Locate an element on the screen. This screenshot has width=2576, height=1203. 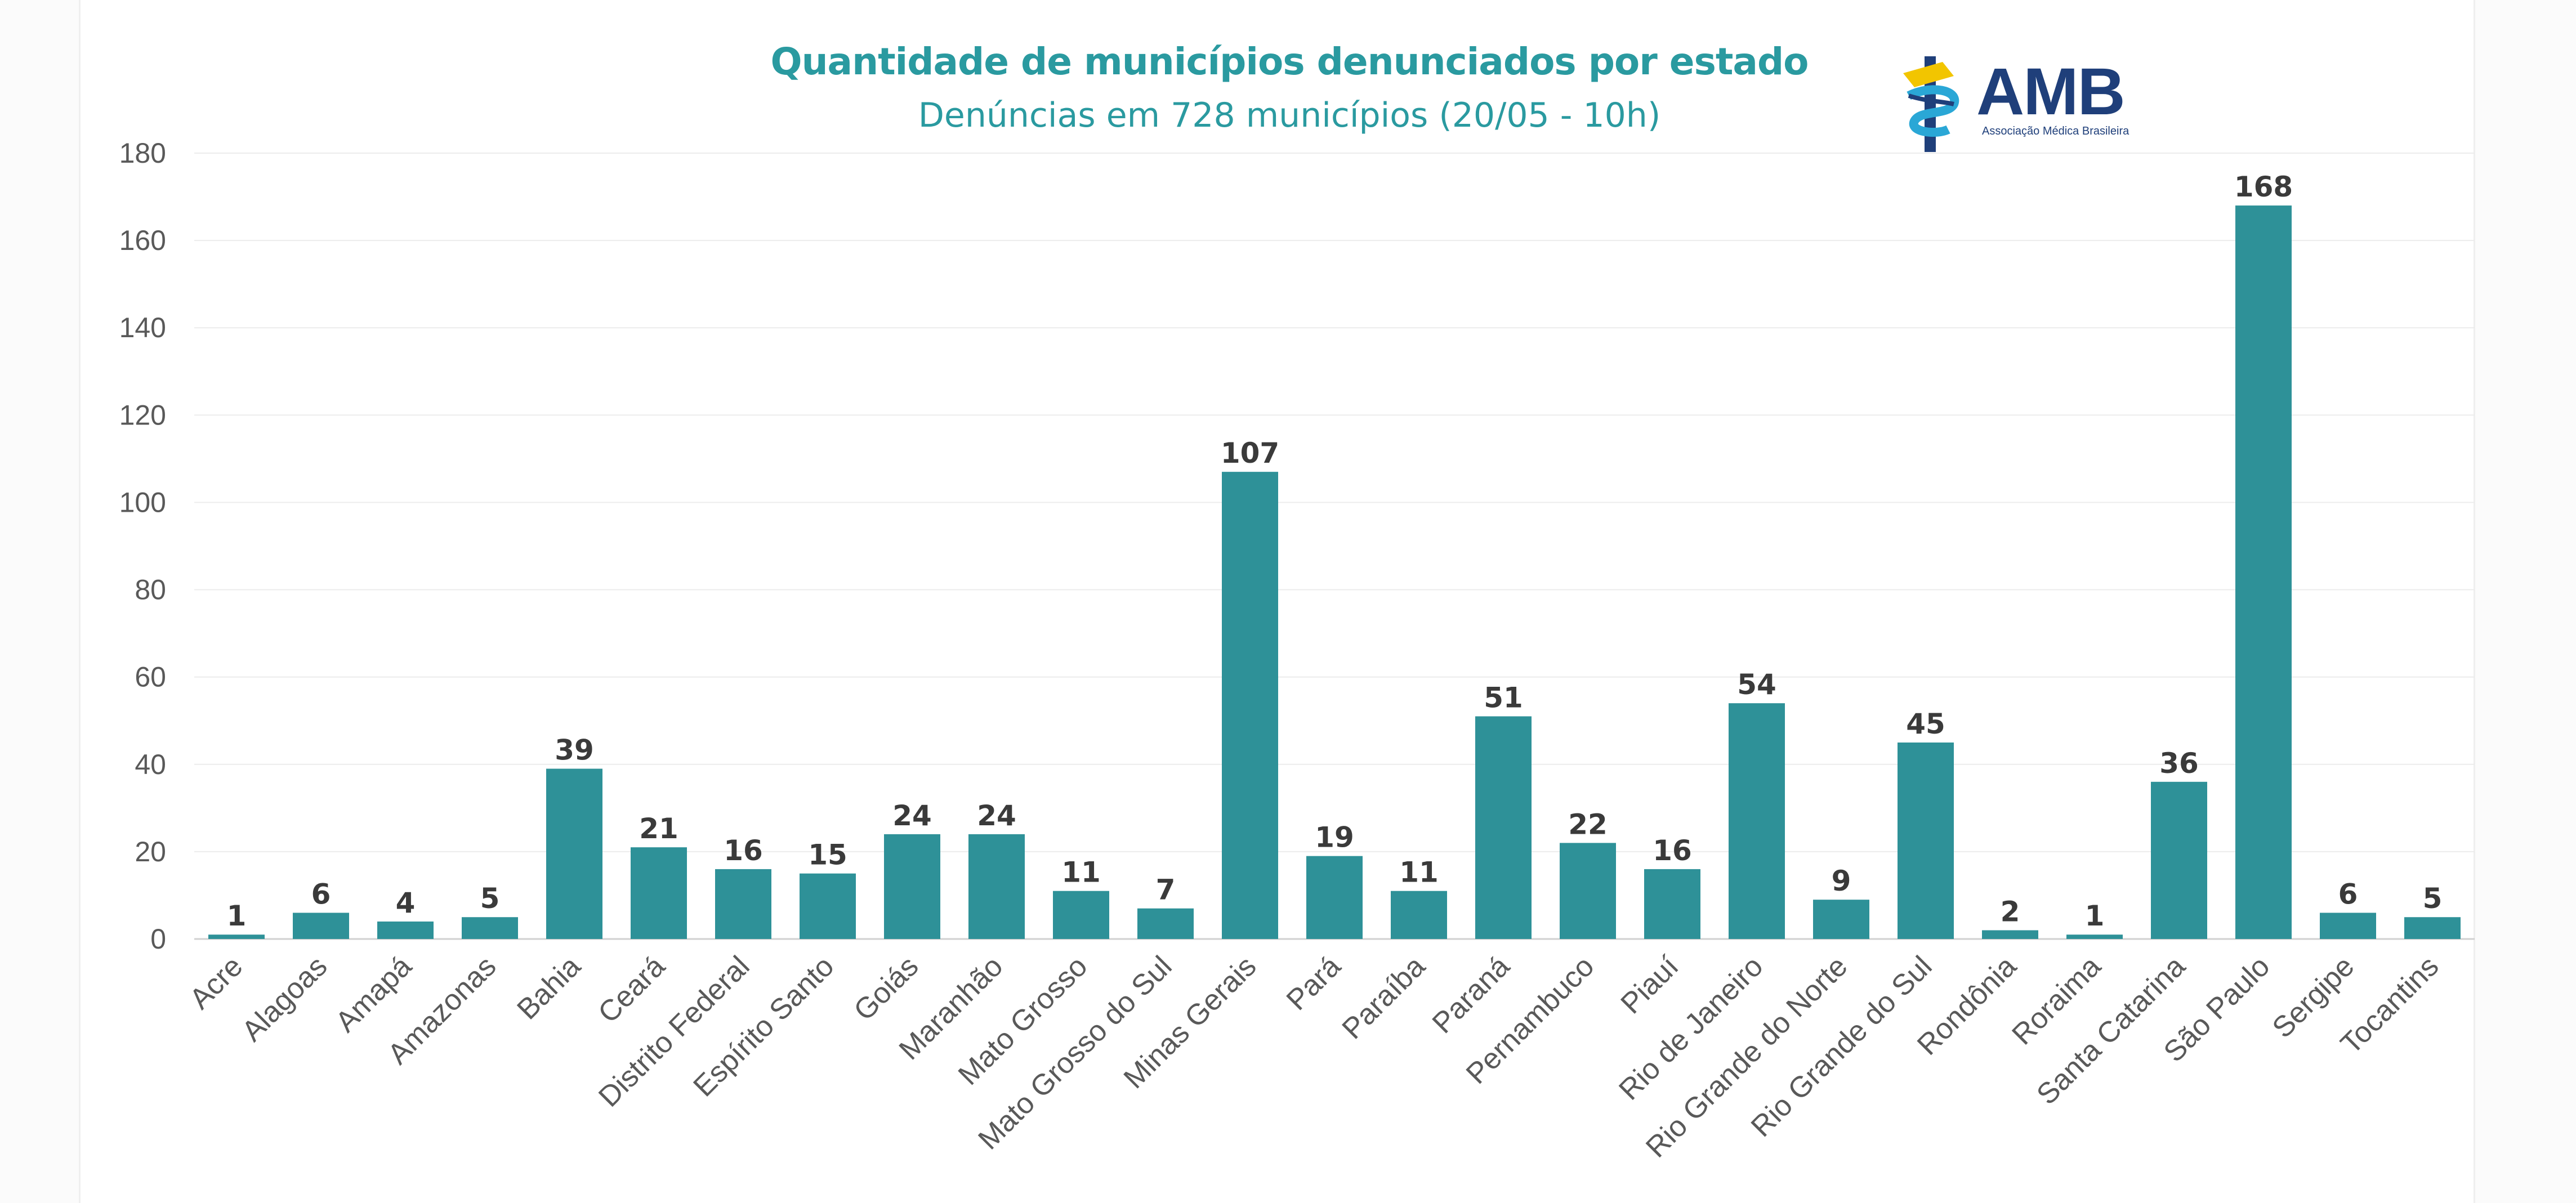
y-tick-label: 140 is located at coordinates (142, 327).